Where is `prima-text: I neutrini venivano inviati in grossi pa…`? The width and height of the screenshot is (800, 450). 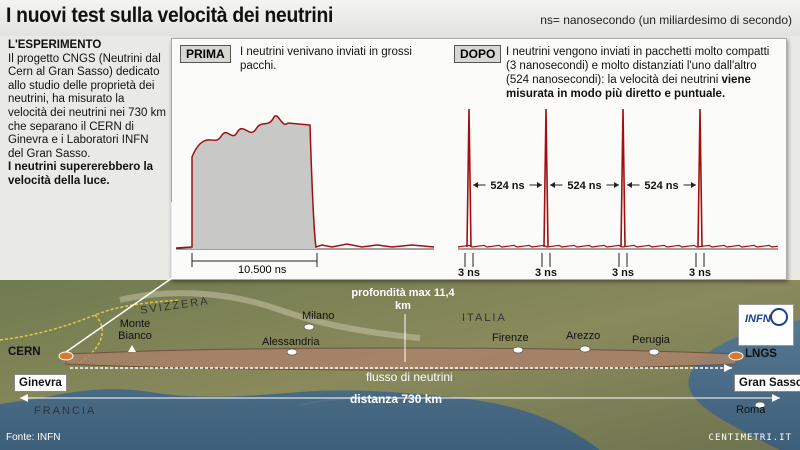 prima-text: I neutrini venivano inviati in grossi pa… is located at coordinates (326, 59).